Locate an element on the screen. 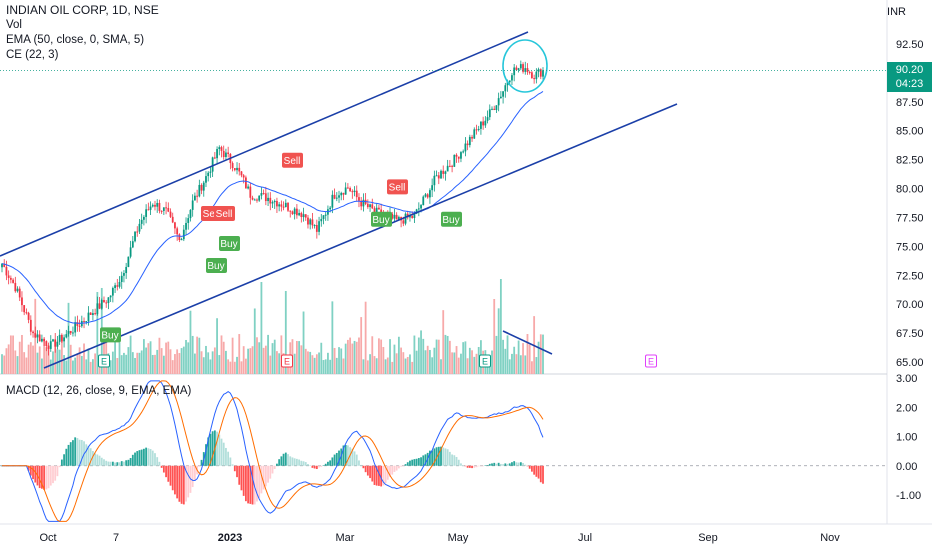 The width and height of the screenshot is (932, 550). legend-ema: EMA (50, close, 0, SMA, 5) is located at coordinates (75, 40).